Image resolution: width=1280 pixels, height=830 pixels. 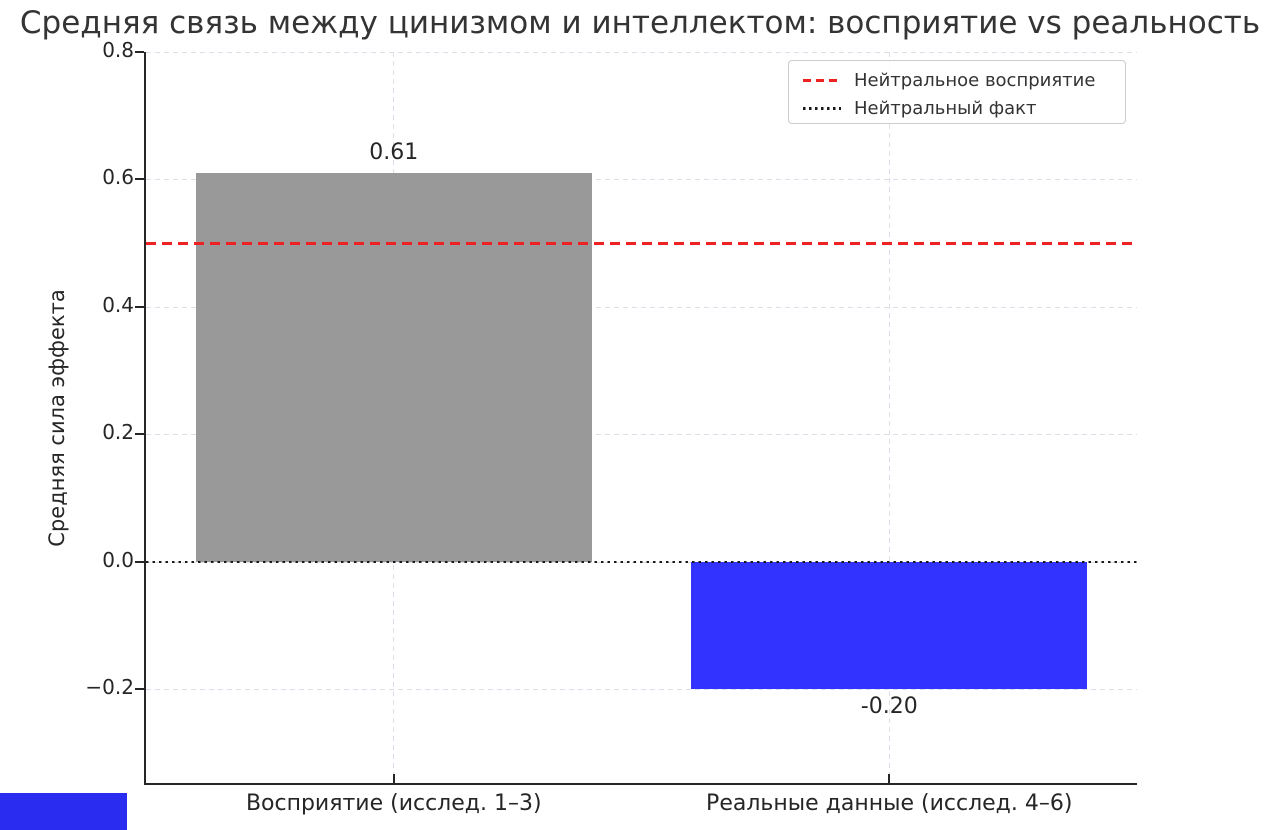 What do you see at coordinates (640, 784) in the screenshot?
I see `x-axis-spine` at bounding box center [640, 784].